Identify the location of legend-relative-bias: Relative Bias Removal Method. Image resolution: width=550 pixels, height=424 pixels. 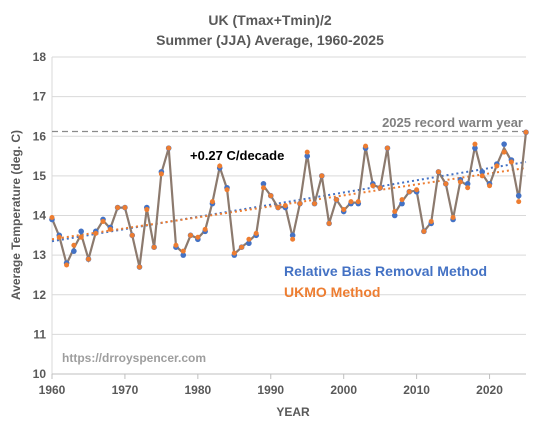
(385, 271).